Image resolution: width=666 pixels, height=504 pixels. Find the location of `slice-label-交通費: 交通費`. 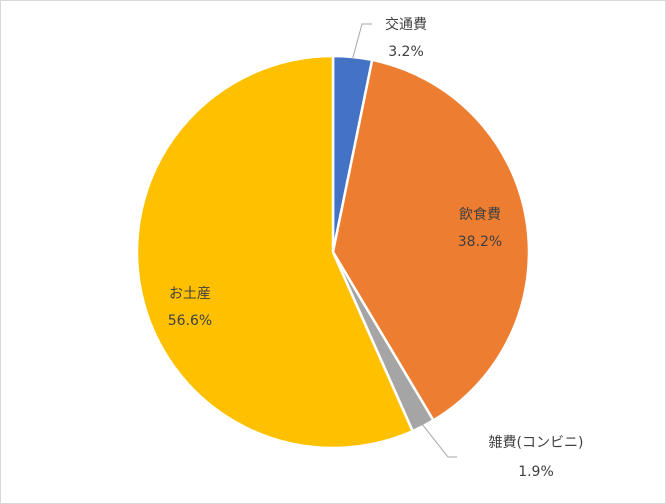

slice-label-交通費: 交通費 is located at coordinates (406, 24).